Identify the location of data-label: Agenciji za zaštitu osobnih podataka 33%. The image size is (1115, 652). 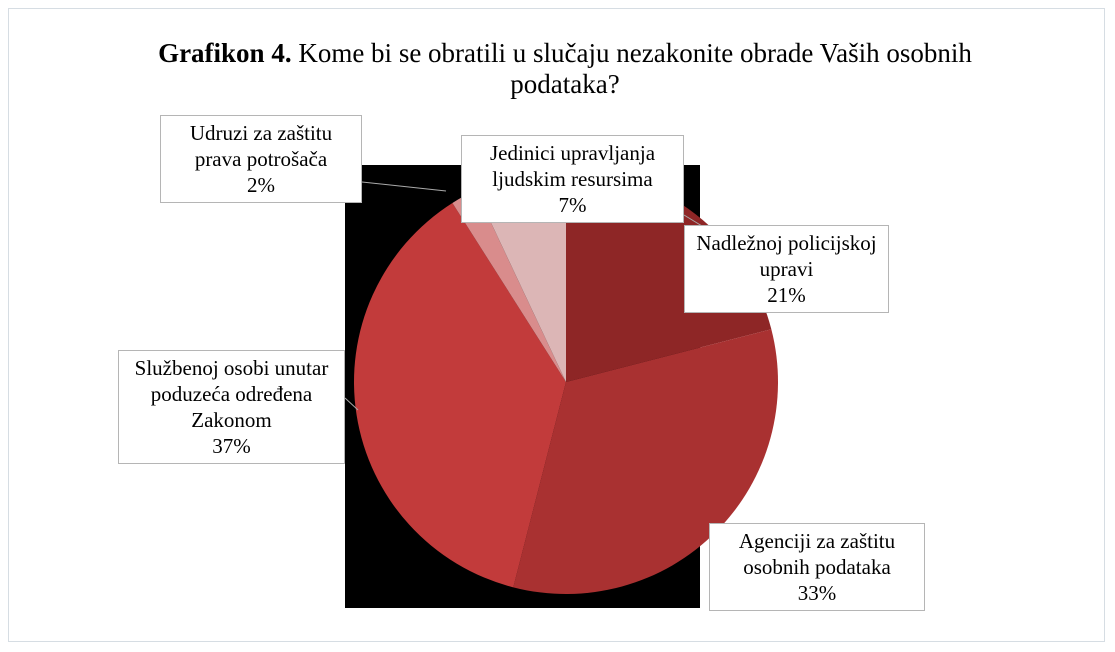
(817, 567).